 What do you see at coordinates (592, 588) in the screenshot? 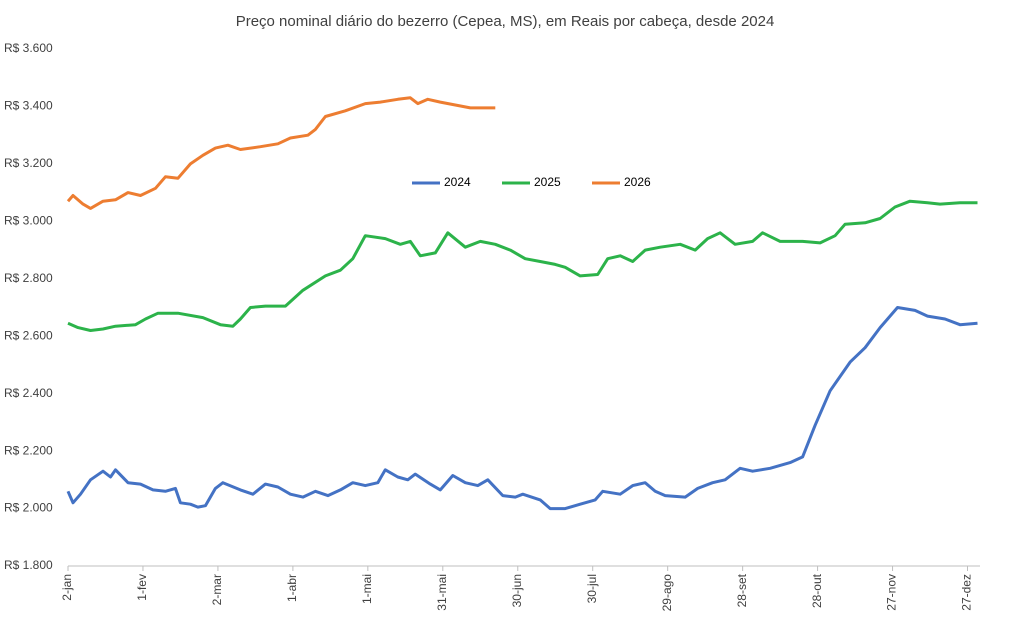
I see `x-tick-label: 30-jul` at bounding box center [592, 588].